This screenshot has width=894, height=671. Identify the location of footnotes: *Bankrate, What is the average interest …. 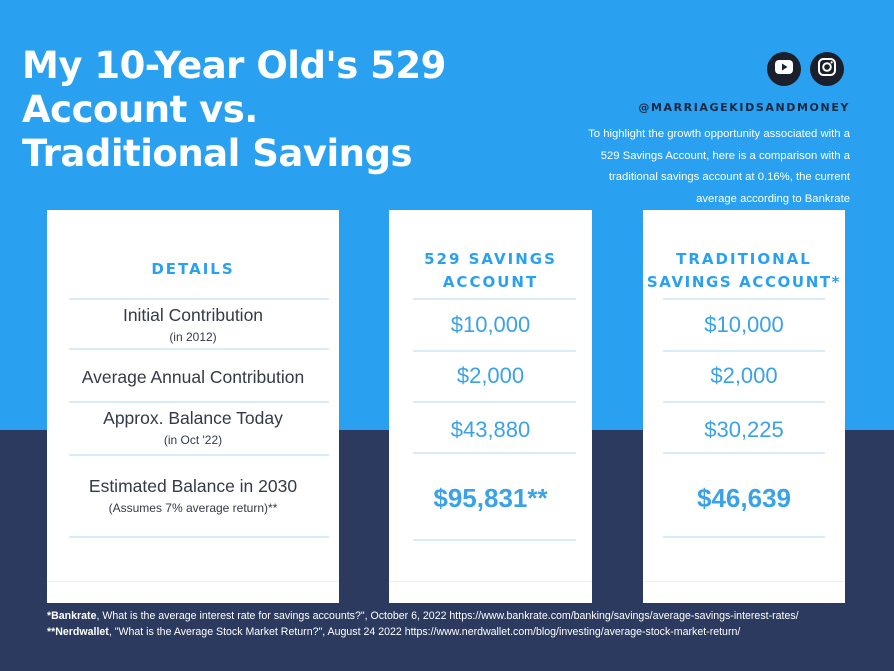
(452, 624).